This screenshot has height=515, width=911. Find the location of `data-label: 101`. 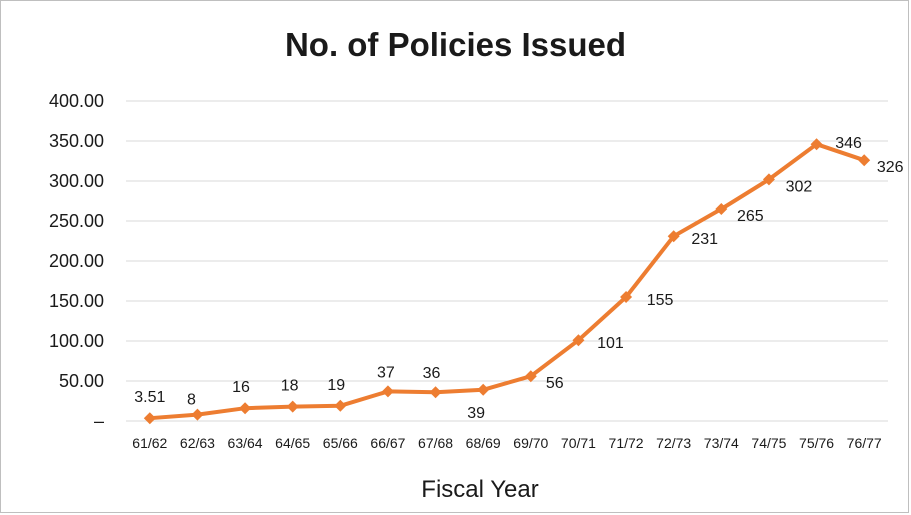

data-label: 101 is located at coordinates (610, 343).